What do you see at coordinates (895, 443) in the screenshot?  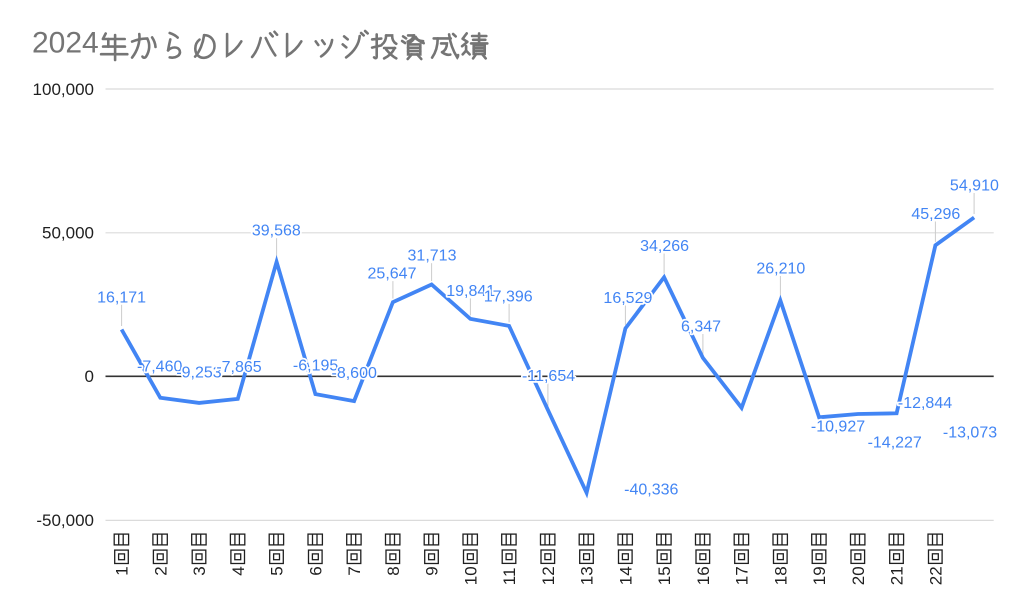 I see `svg-text: -14,227` at bounding box center [895, 443].